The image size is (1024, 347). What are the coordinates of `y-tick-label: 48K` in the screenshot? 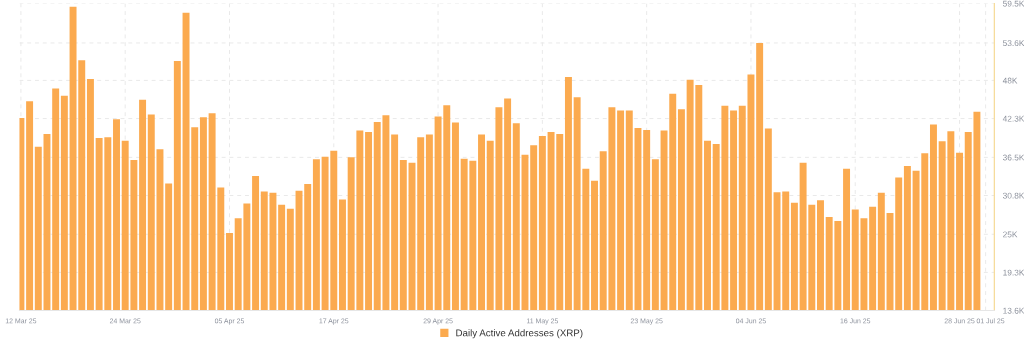 It's located at (1010, 80).